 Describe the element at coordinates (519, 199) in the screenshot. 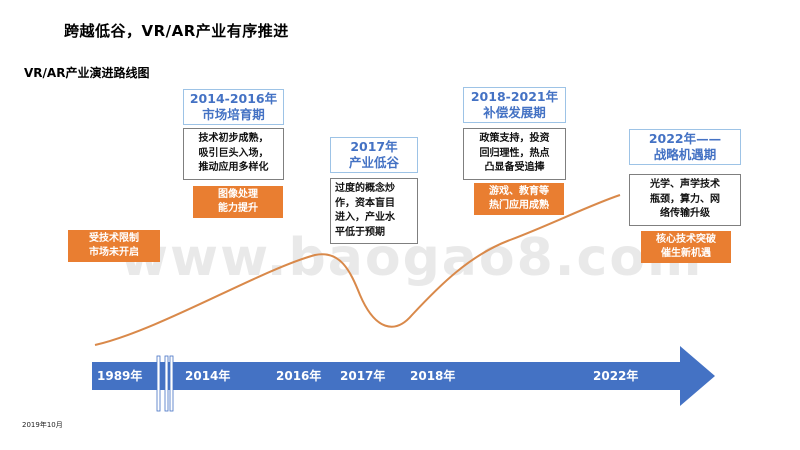

I see `stage-tag-2018-2021: 游戏、教育等 热门应用成熟` at that location.